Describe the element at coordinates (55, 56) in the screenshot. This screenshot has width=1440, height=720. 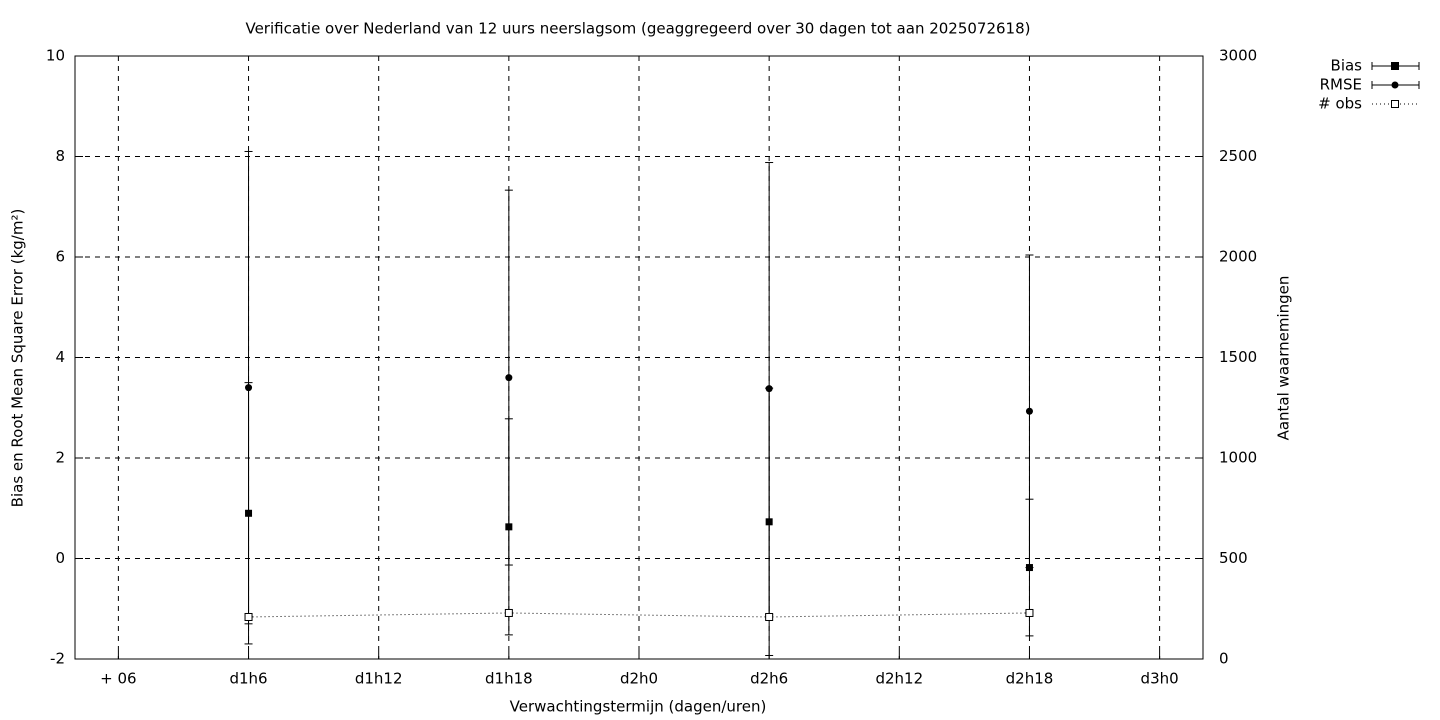
I see `y-tick-label: 10` at that location.